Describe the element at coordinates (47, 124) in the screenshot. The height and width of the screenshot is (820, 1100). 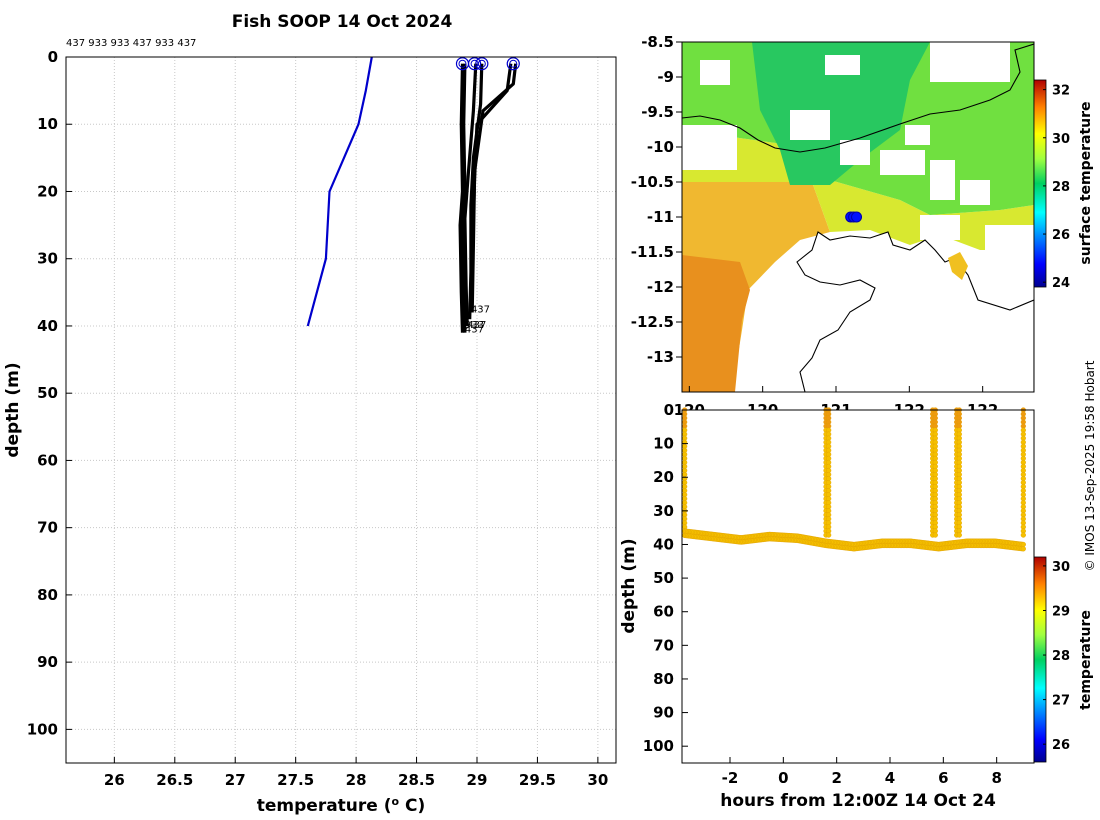
I see `profile-ytick-label: 10` at that location.